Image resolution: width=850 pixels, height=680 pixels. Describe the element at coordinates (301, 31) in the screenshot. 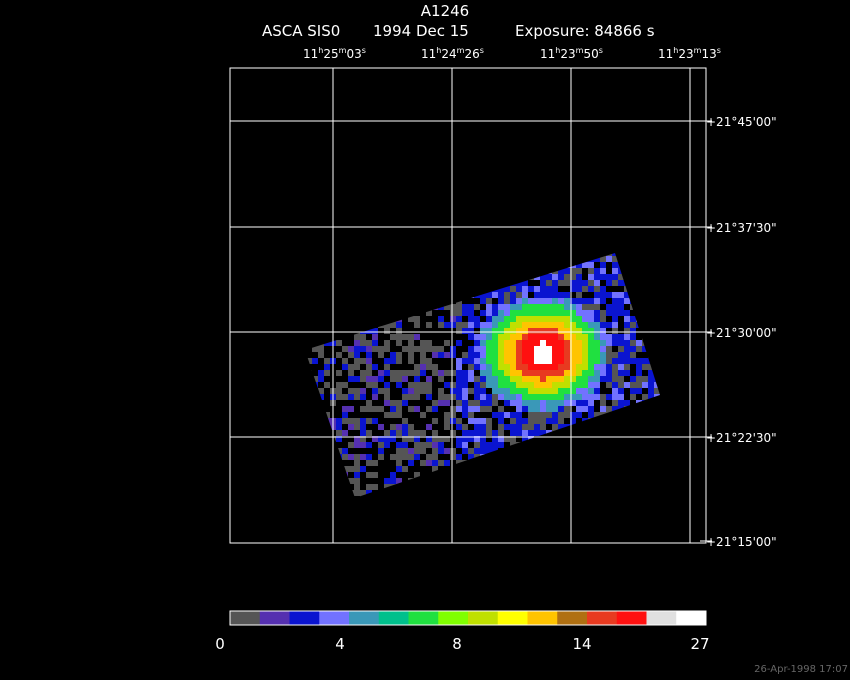

I see `instrument: ASCA SIS0` at that location.